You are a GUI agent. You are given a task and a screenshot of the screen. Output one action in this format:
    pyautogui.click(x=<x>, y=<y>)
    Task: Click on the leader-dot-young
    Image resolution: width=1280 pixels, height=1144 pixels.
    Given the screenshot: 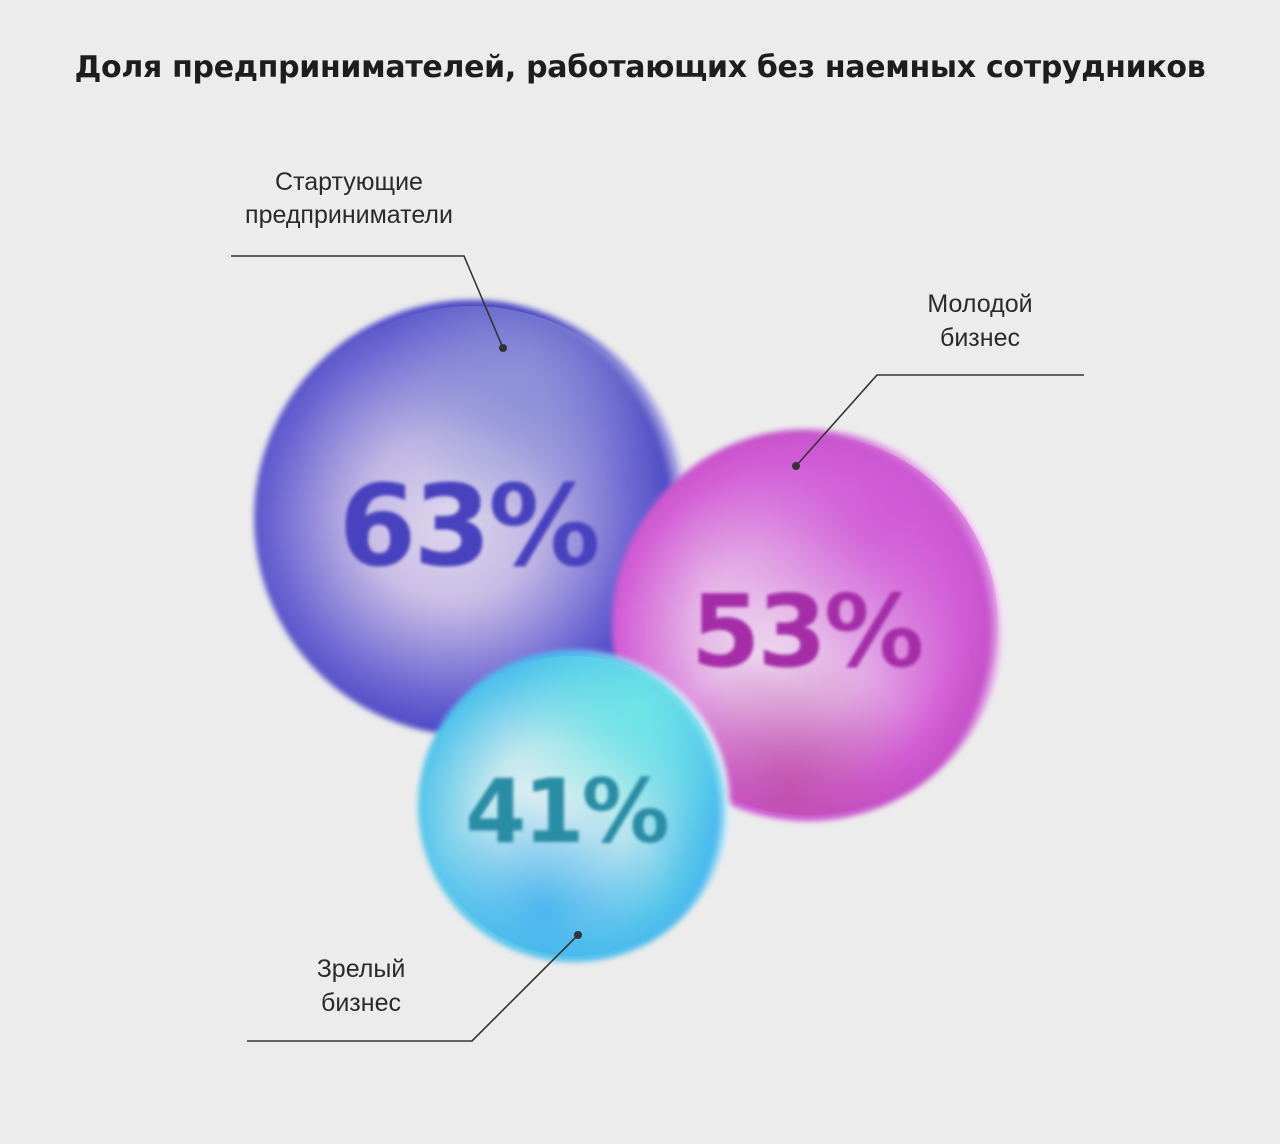 What is the action you would take?
    pyautogui.click(x=796, y=466)
    